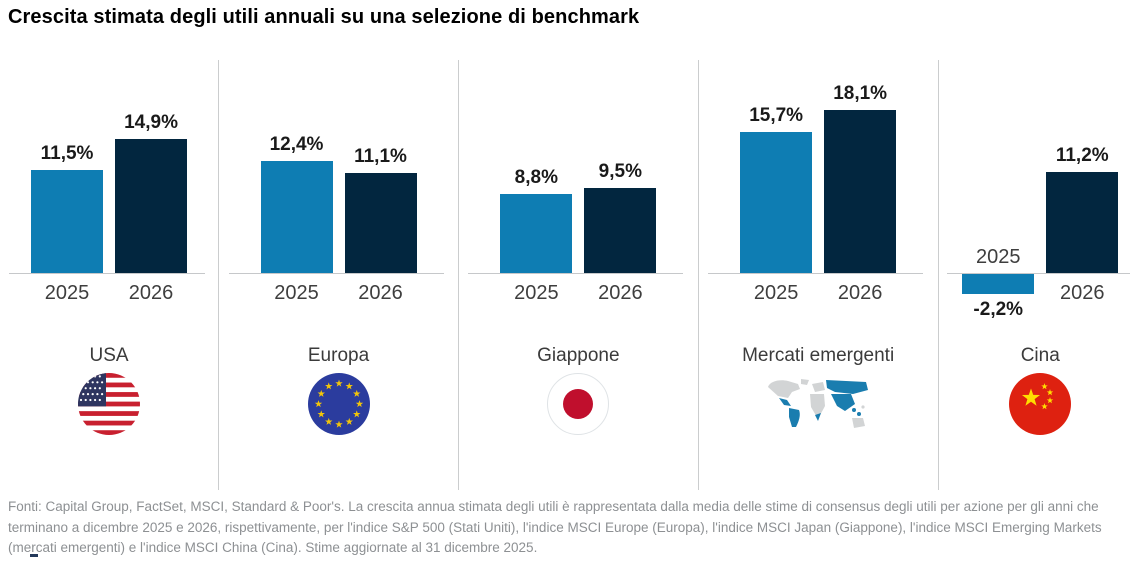 The height and width of the screenshot is (567, 1142). What do you see at coordinates (620, 230) in the screenshot?
I see `bar-2026-giappone` at bounding box center [620, 230].